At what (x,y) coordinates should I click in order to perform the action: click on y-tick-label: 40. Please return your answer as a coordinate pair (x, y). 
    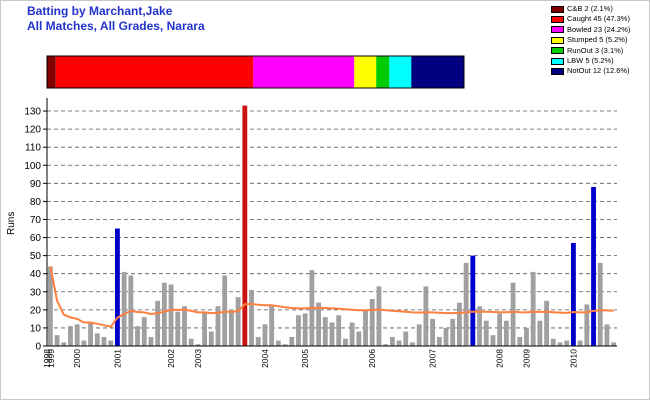
    Looking at the image, I should click on (36, 274).